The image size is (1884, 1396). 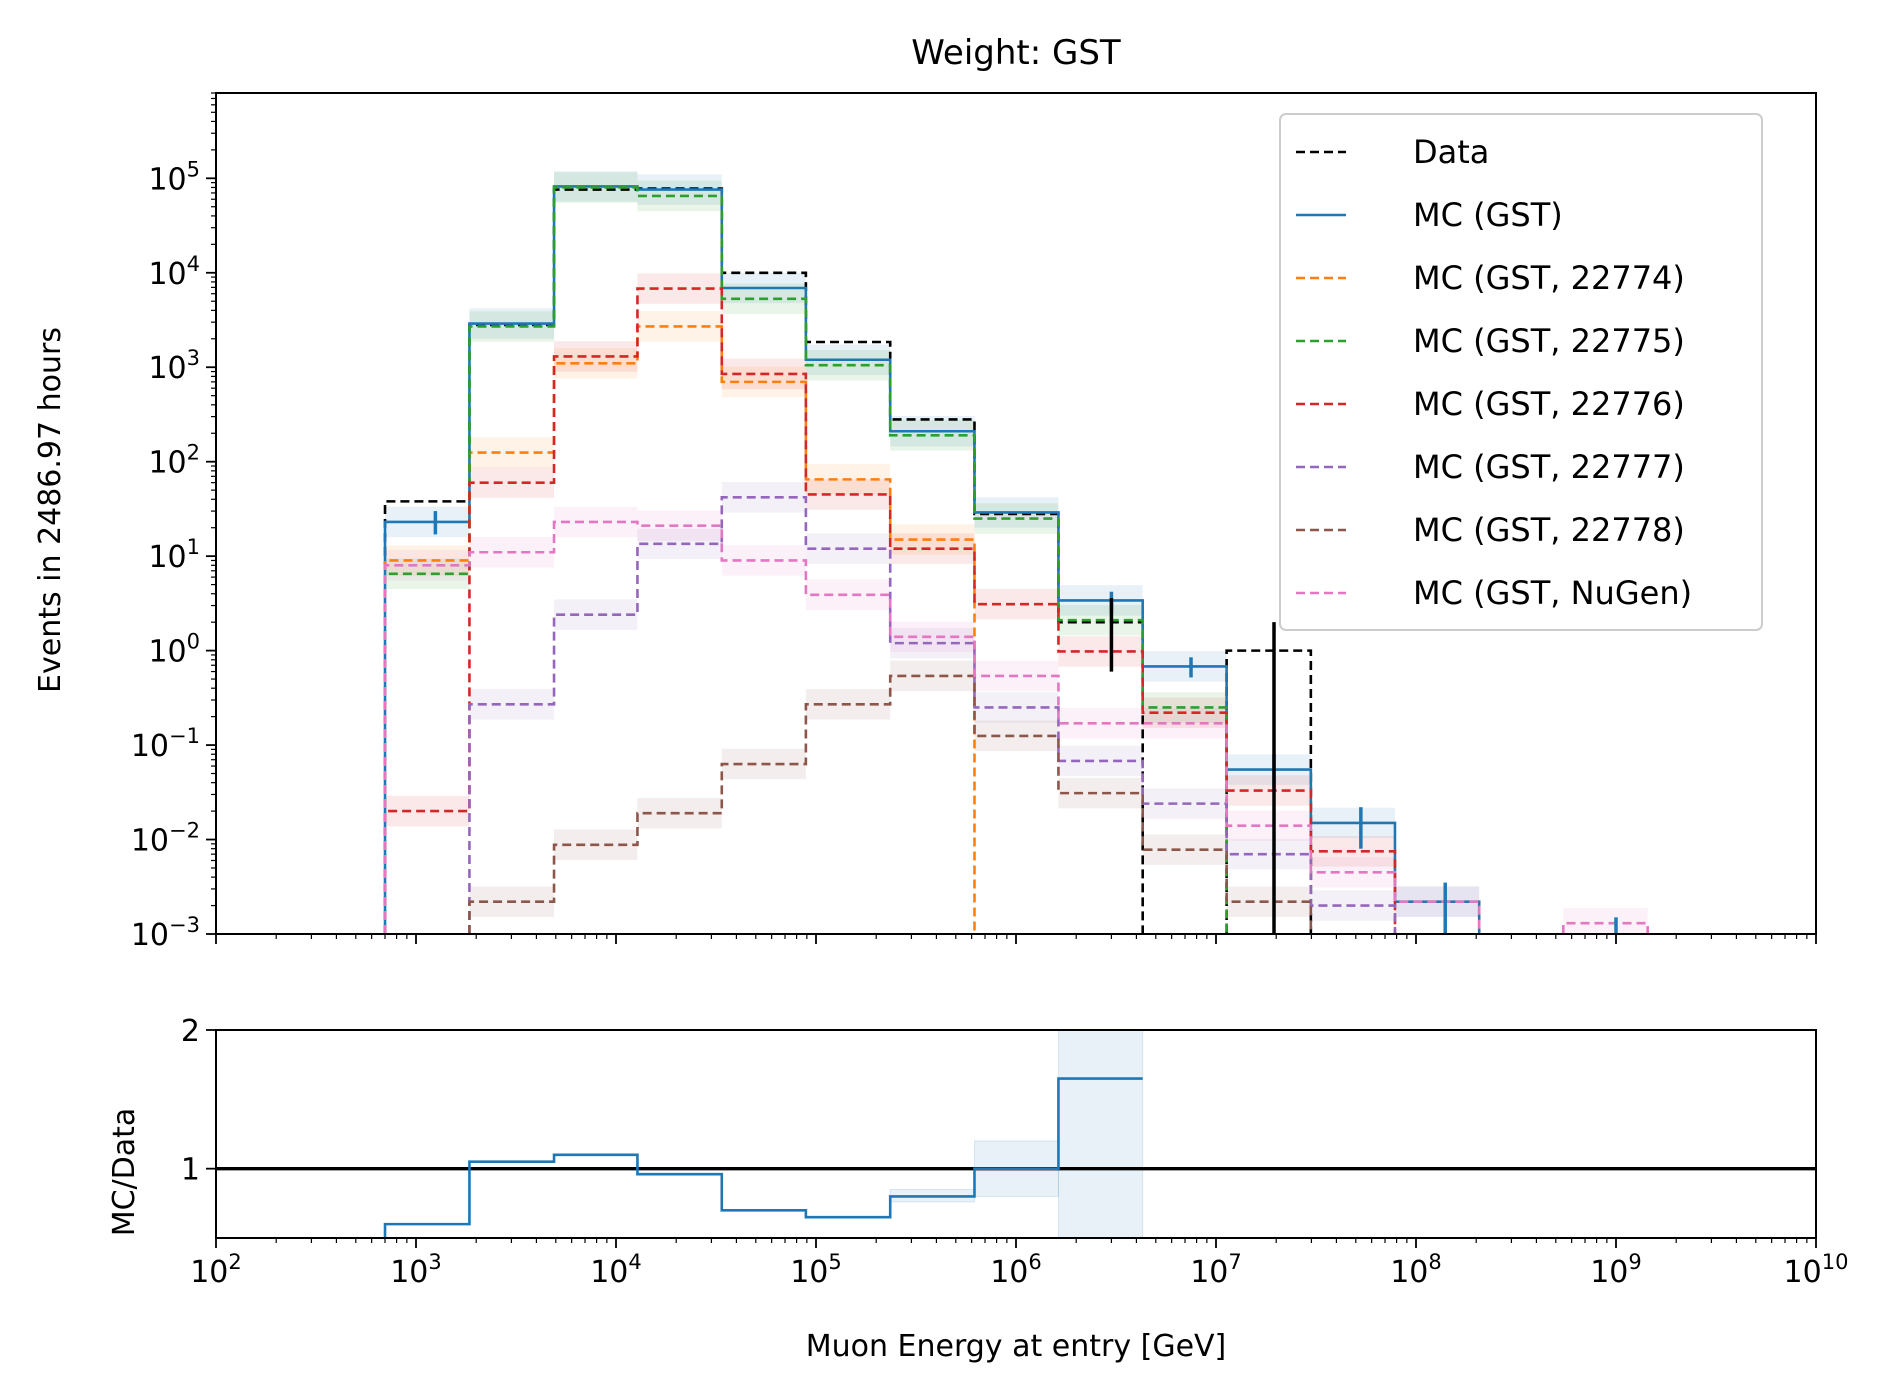 What do you see at coordinates (216, 1270) in the screenshot?
I see `x-tick-label-0: 10²` at bounding box center [216, 1270].